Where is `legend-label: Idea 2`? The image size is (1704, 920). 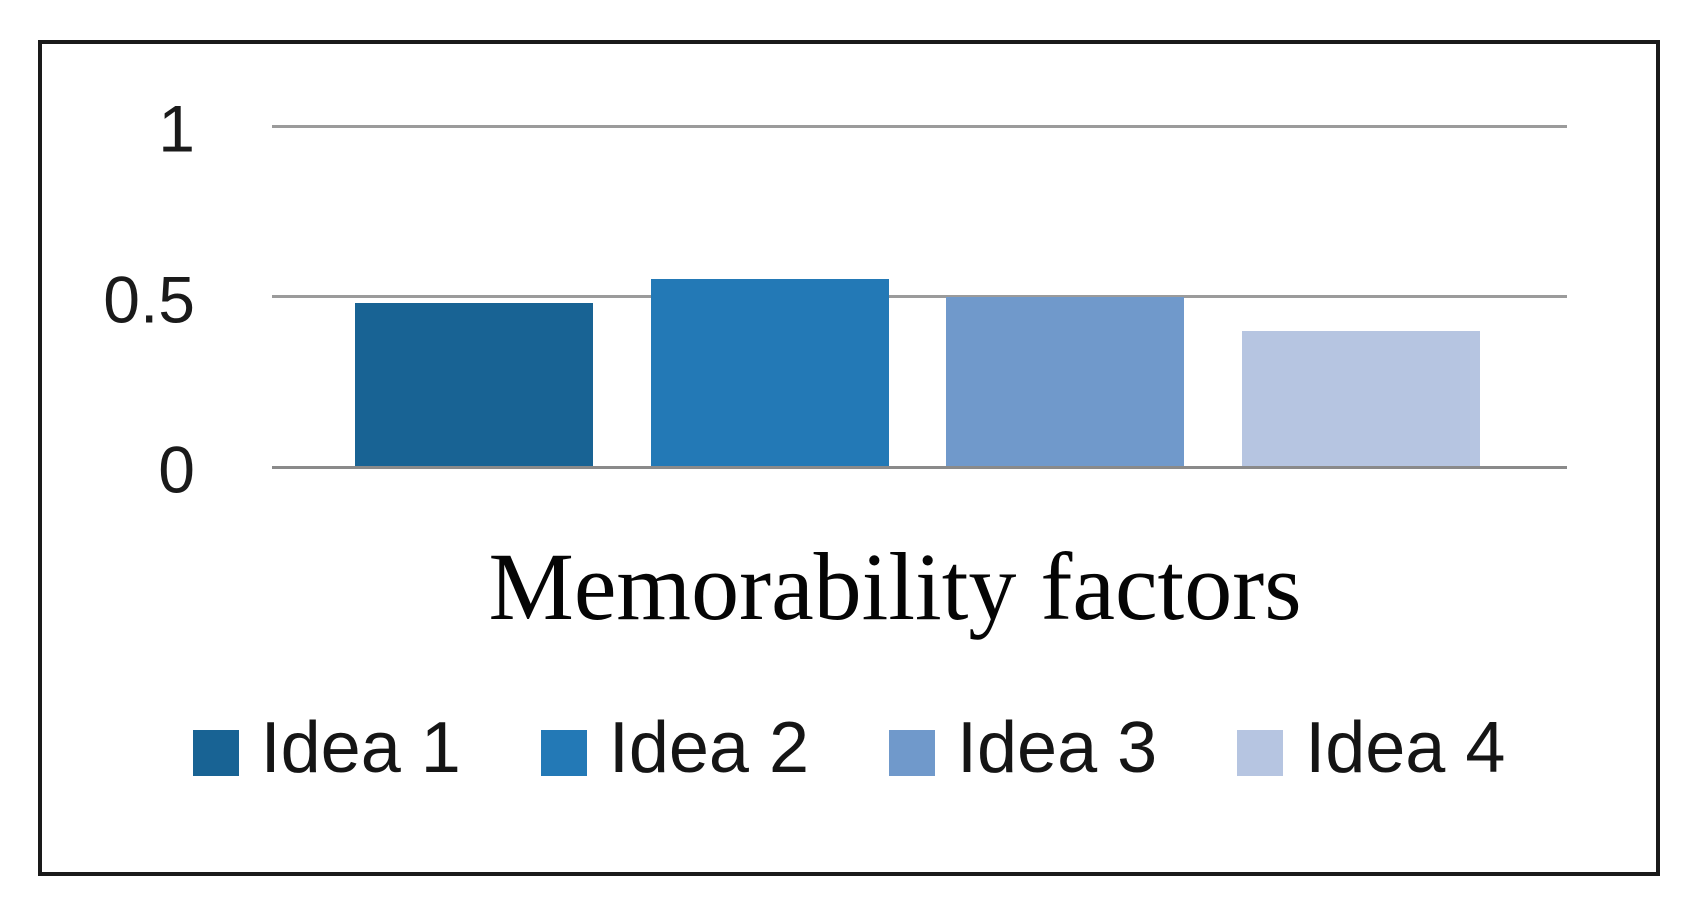
legend-label: Idea 2 is located at coordinates (708, 748).